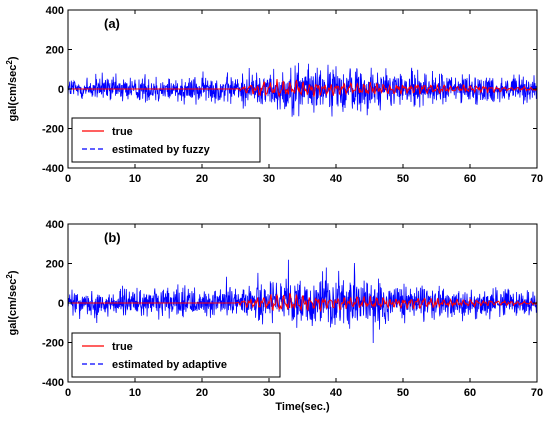 This screenshot has height=428, width=549. What do you see at coordinates (169, 365) in the screenshot?
I see `legend-label-estimated: estimated by adaptive` at bounding box center [169, 365].